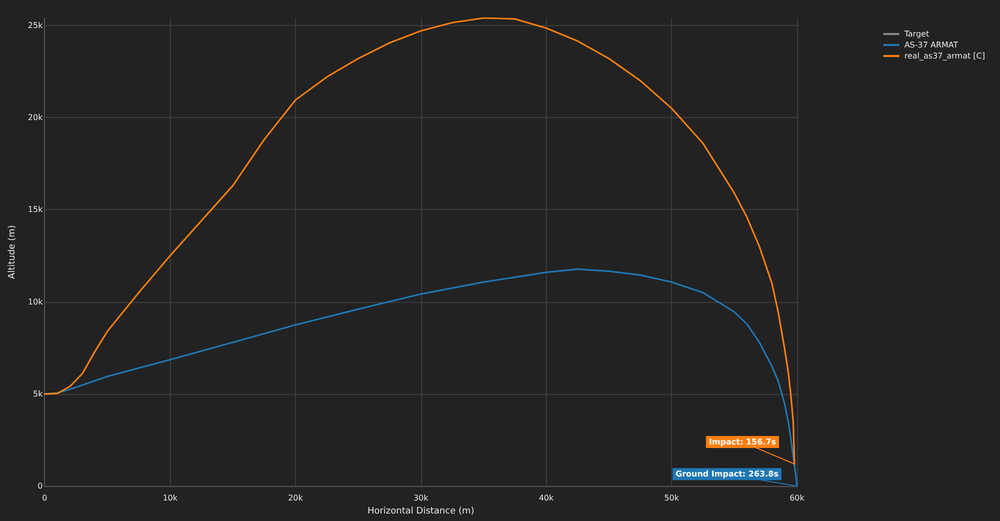 This screenshot has height=521, width=1000. Describe the element at coordinates (797, 498) in the screenshot. I see `x-tick-label: 60k` at that location.